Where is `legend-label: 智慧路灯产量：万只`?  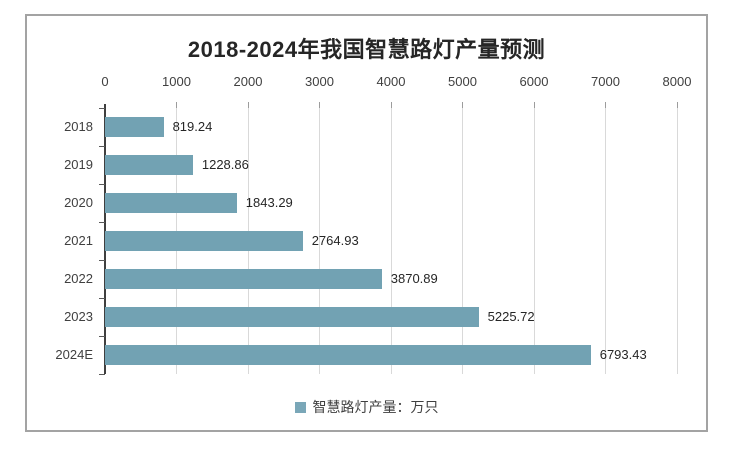
legend-label: 智慧路灯产量：万只 is located at coordinates (375, 407).